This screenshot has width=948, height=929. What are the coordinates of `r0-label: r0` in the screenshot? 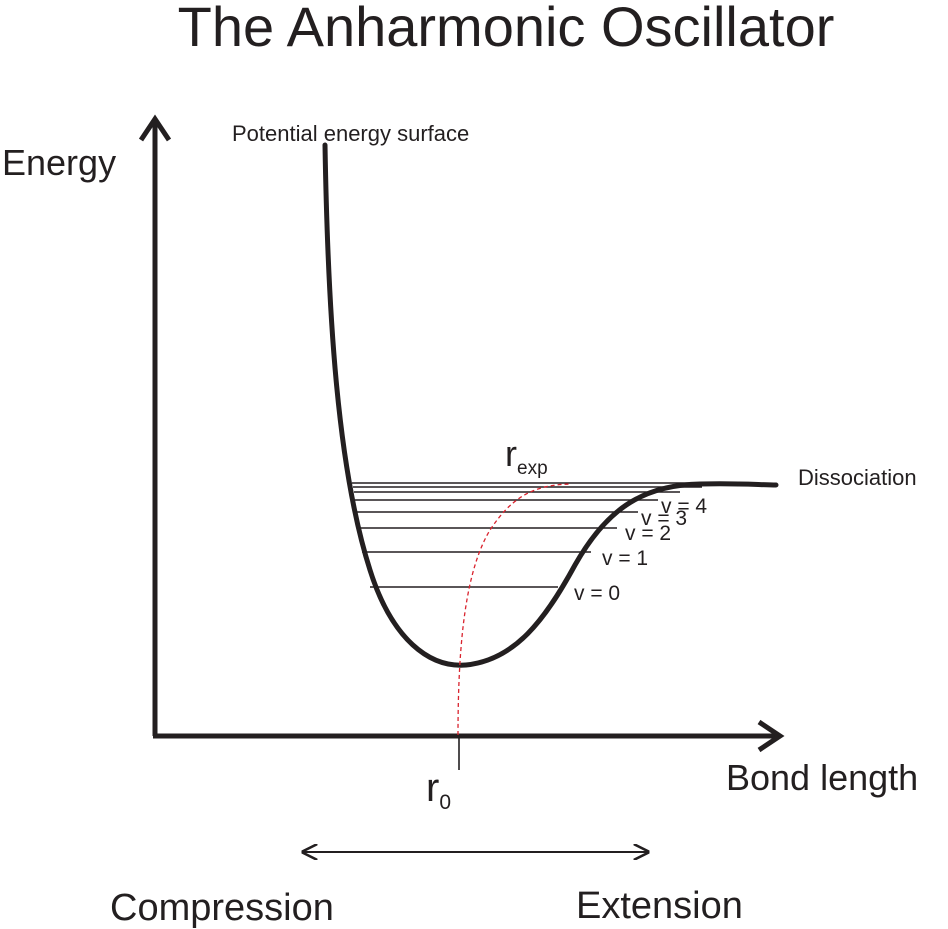 It's located at (438, 790).